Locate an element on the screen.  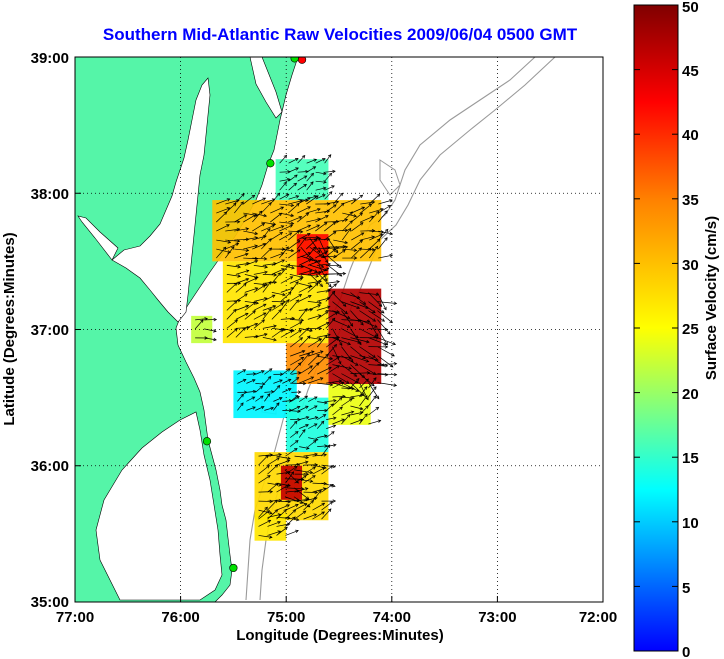
x-tick-label: 73:00 is located at coordinates (497, 617).